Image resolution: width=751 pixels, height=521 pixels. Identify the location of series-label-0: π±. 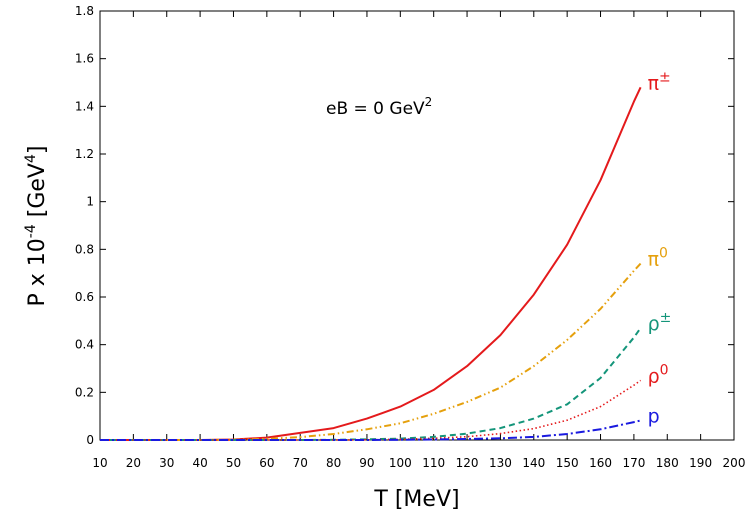
(659, 81).